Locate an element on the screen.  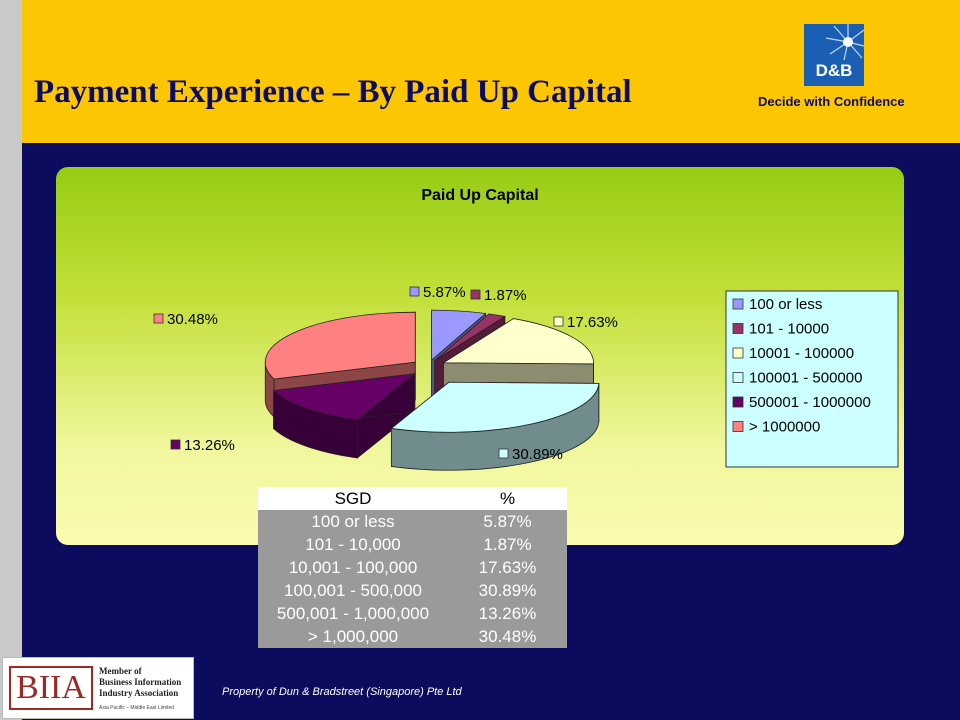
table-cell: 1.87% is located at coordinates (507, 544).